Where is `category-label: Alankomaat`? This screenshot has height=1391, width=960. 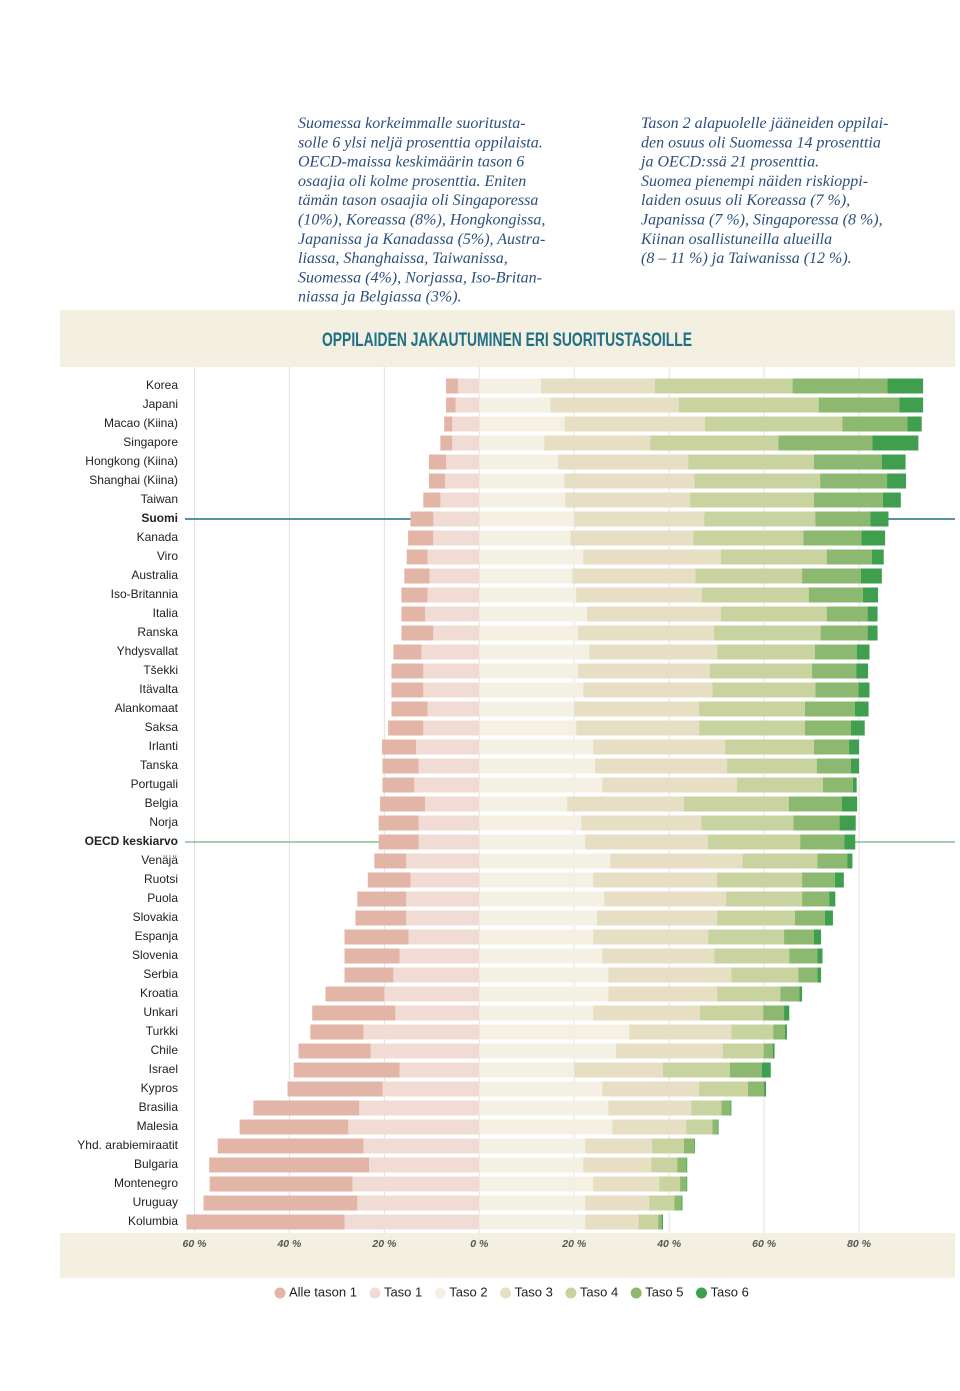 category-label: Alankomaat is located at coordinates (147, 708).